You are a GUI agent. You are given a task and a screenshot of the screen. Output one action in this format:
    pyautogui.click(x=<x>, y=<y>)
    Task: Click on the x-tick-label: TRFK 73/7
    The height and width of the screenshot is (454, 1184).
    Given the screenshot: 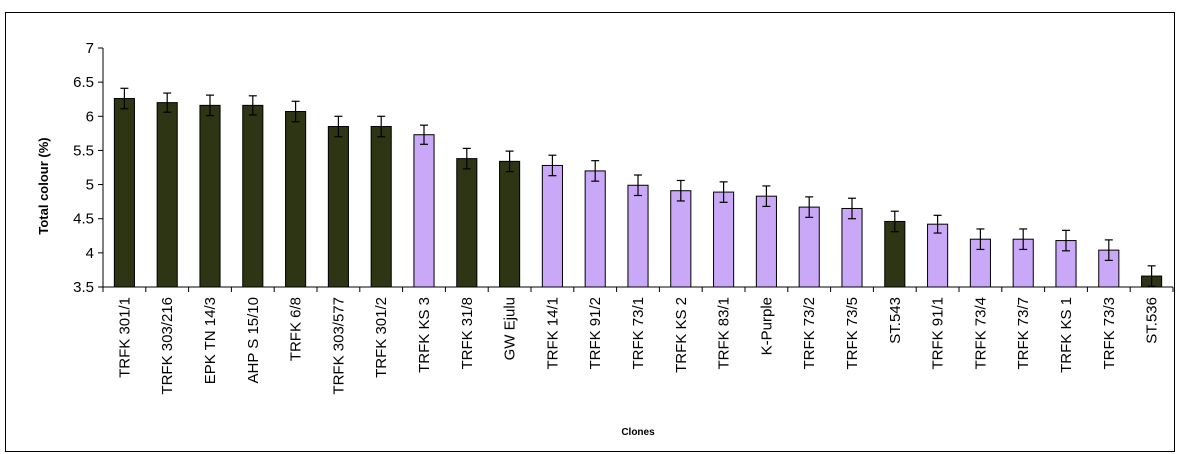 What is the action you would take?
    pyautogui.click(x=1023, y=333)
    